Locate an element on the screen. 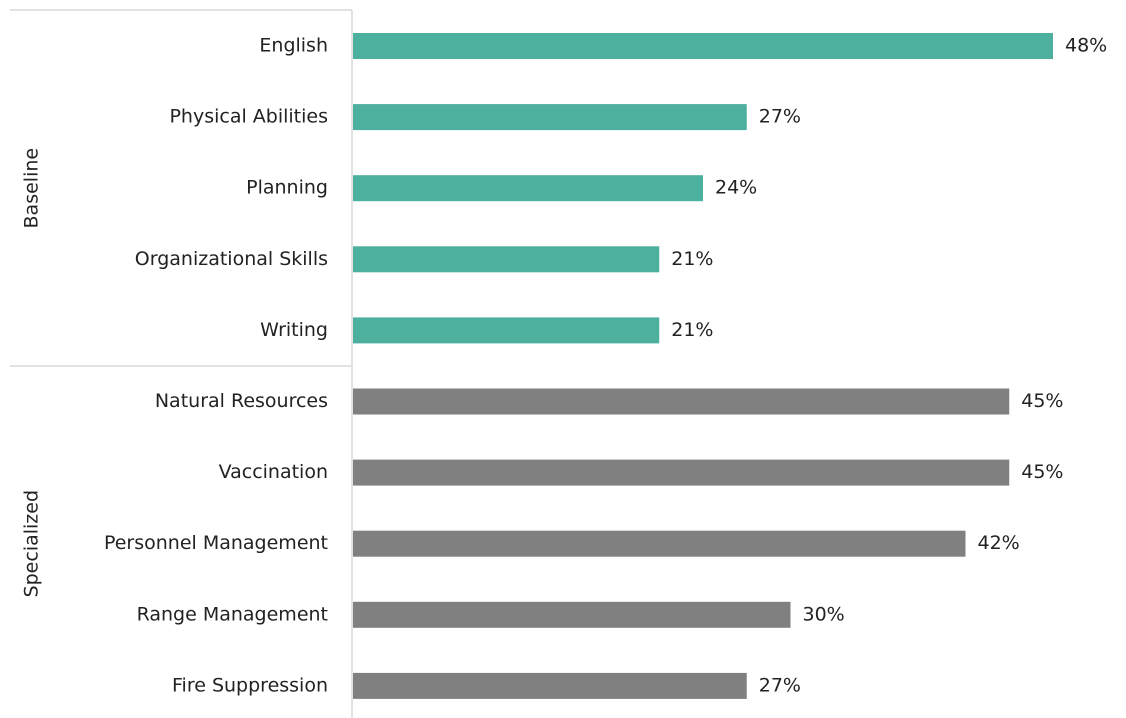 The height and width of the screenshot is (718, 1126). value-label: 42% is located at coordinates (999, 543).